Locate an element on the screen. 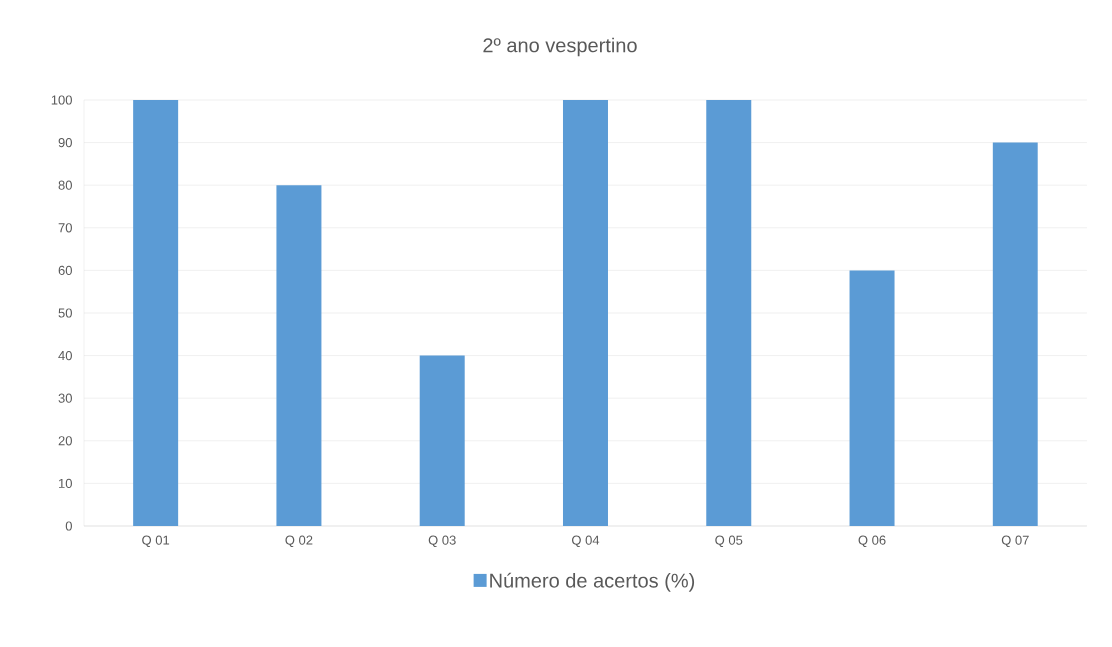  x-tick-label: Q 07 is located at coordinates (1015, 541).